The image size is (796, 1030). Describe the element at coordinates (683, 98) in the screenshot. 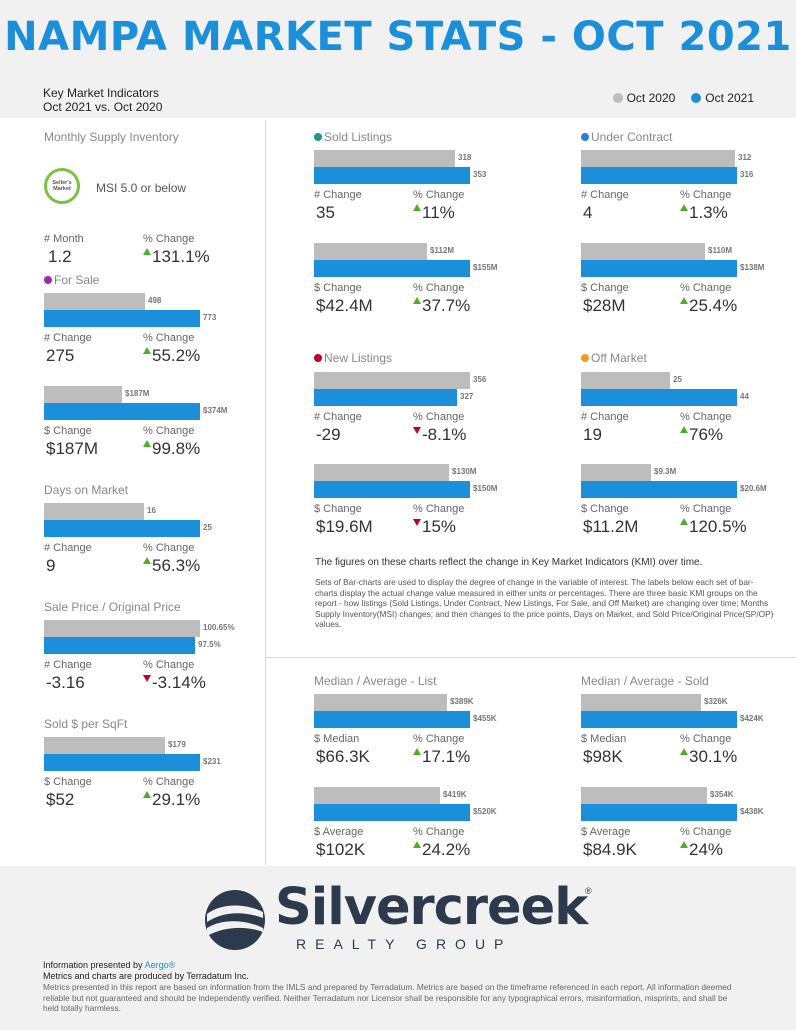

I see `chart-legend: Oct 2020 Oct 2021` at that location.